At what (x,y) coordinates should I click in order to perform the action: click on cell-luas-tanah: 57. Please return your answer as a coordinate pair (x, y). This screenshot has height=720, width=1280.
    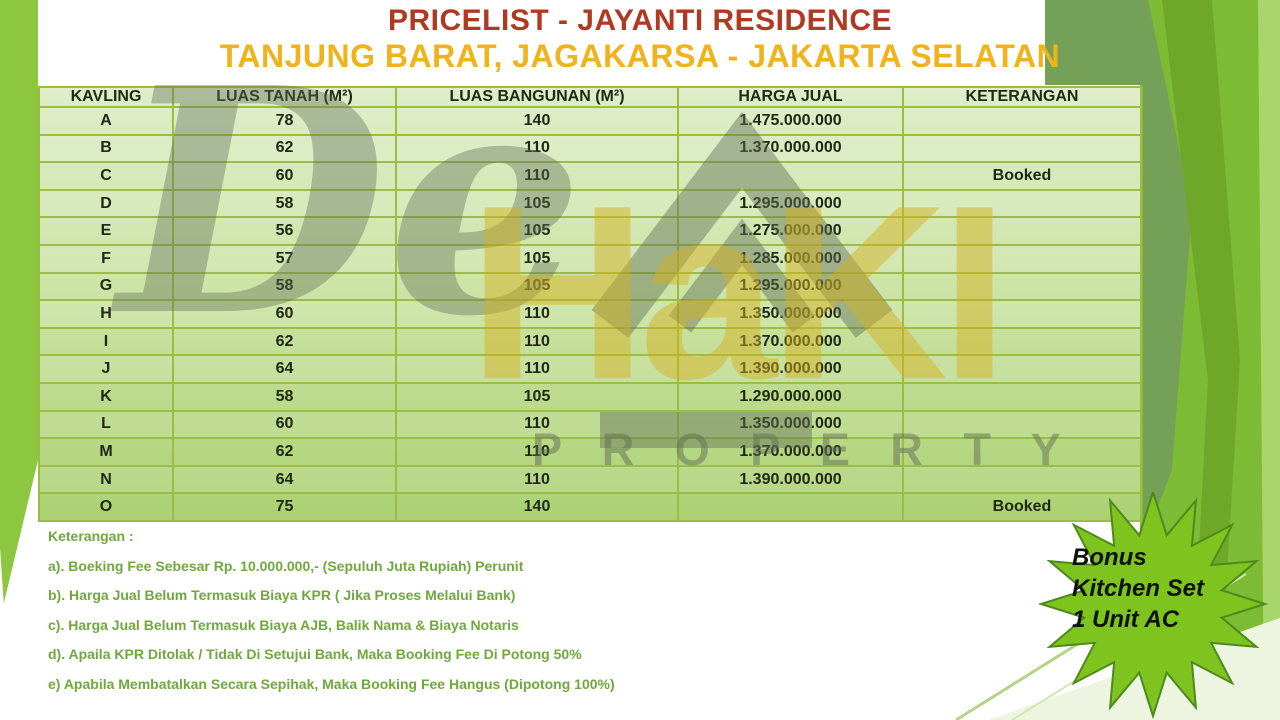
    Looking at the image, I should click on (284, 258).